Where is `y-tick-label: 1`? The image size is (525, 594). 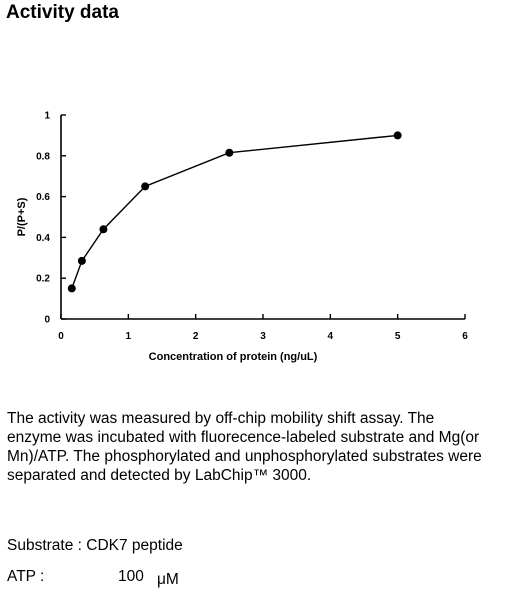 y-tick-label: 1 is located at coordinates (47, 116).